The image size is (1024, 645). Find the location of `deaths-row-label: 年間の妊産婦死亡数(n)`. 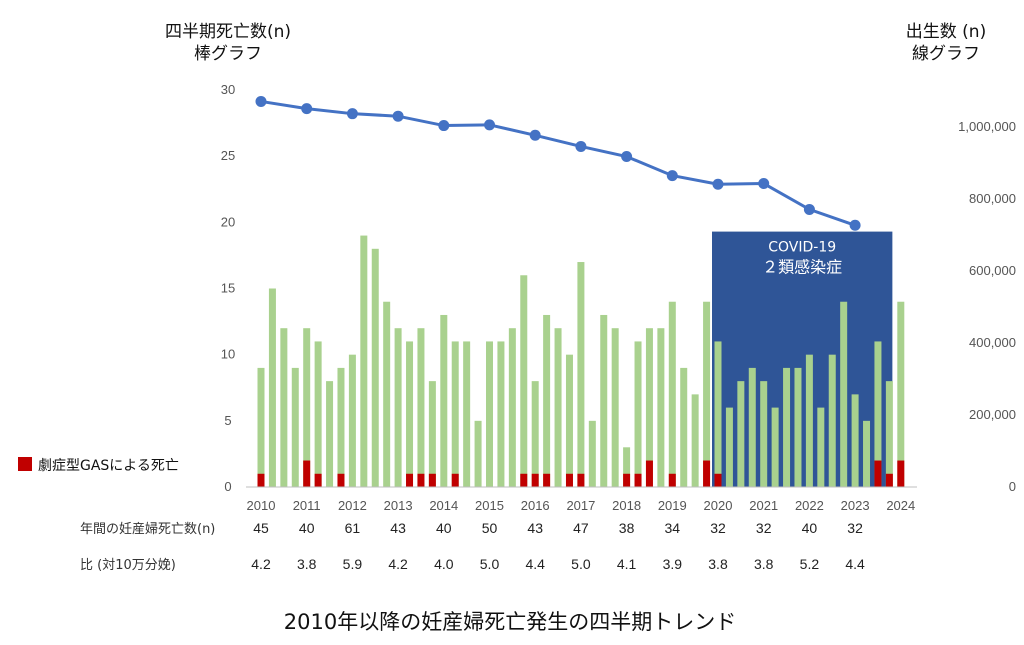

deaths-row-label: 年間の妊産婦死亡数(n) is located at coordinates (147, 529).